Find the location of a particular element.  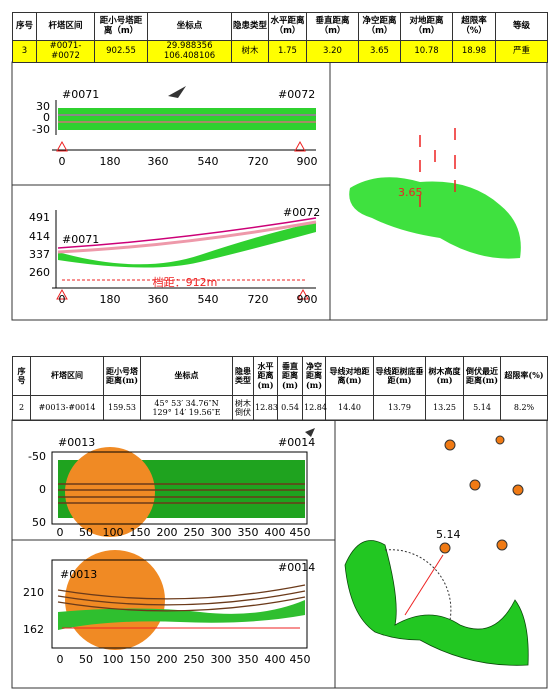

header-cell: 导线对地距离(m) is located at coordinates (349, 376).